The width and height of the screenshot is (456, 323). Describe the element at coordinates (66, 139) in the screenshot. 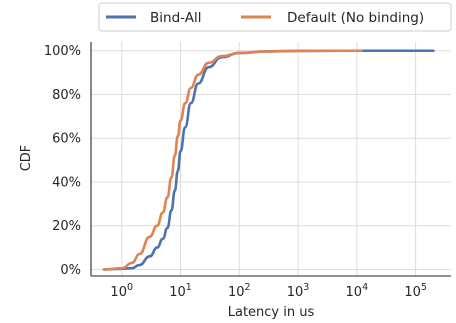

I see `y-tick-label: 60%` at that location.